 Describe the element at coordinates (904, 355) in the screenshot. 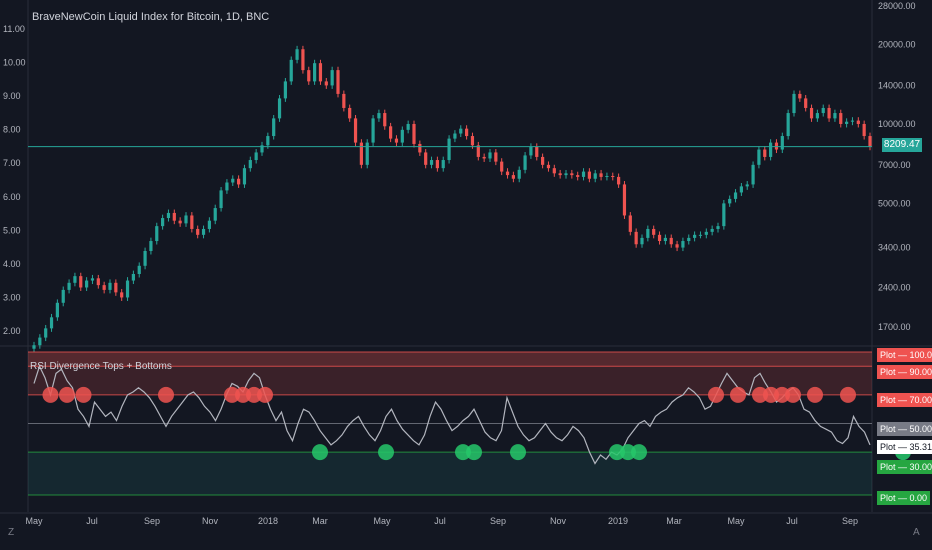

I see `rsi-level-tag: Plot — 100.00` at that location.